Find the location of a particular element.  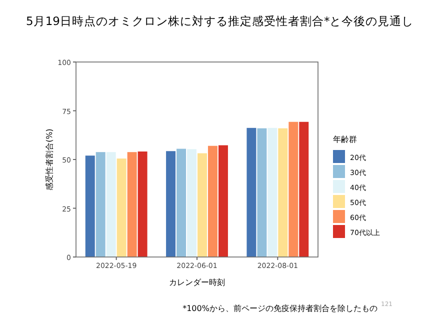

legend-title: 年齢群 is located at coordinates (345, 139).